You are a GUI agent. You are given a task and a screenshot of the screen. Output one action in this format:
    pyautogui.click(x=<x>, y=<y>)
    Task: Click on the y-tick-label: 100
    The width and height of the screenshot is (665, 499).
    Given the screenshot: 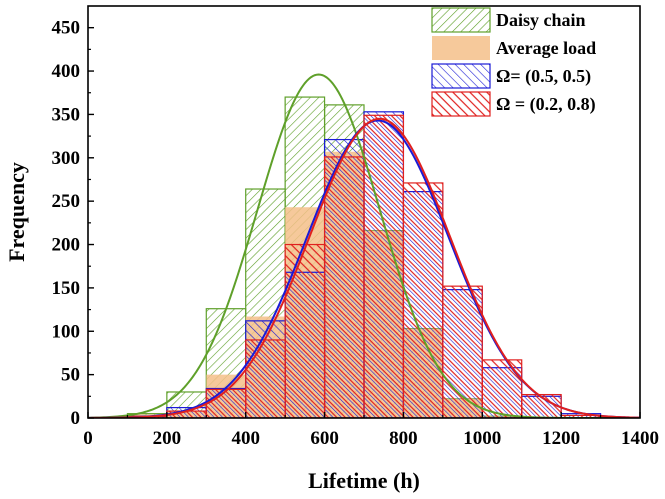 What is the action you would take?
    pyautogui.click(x=66, y=331)
    